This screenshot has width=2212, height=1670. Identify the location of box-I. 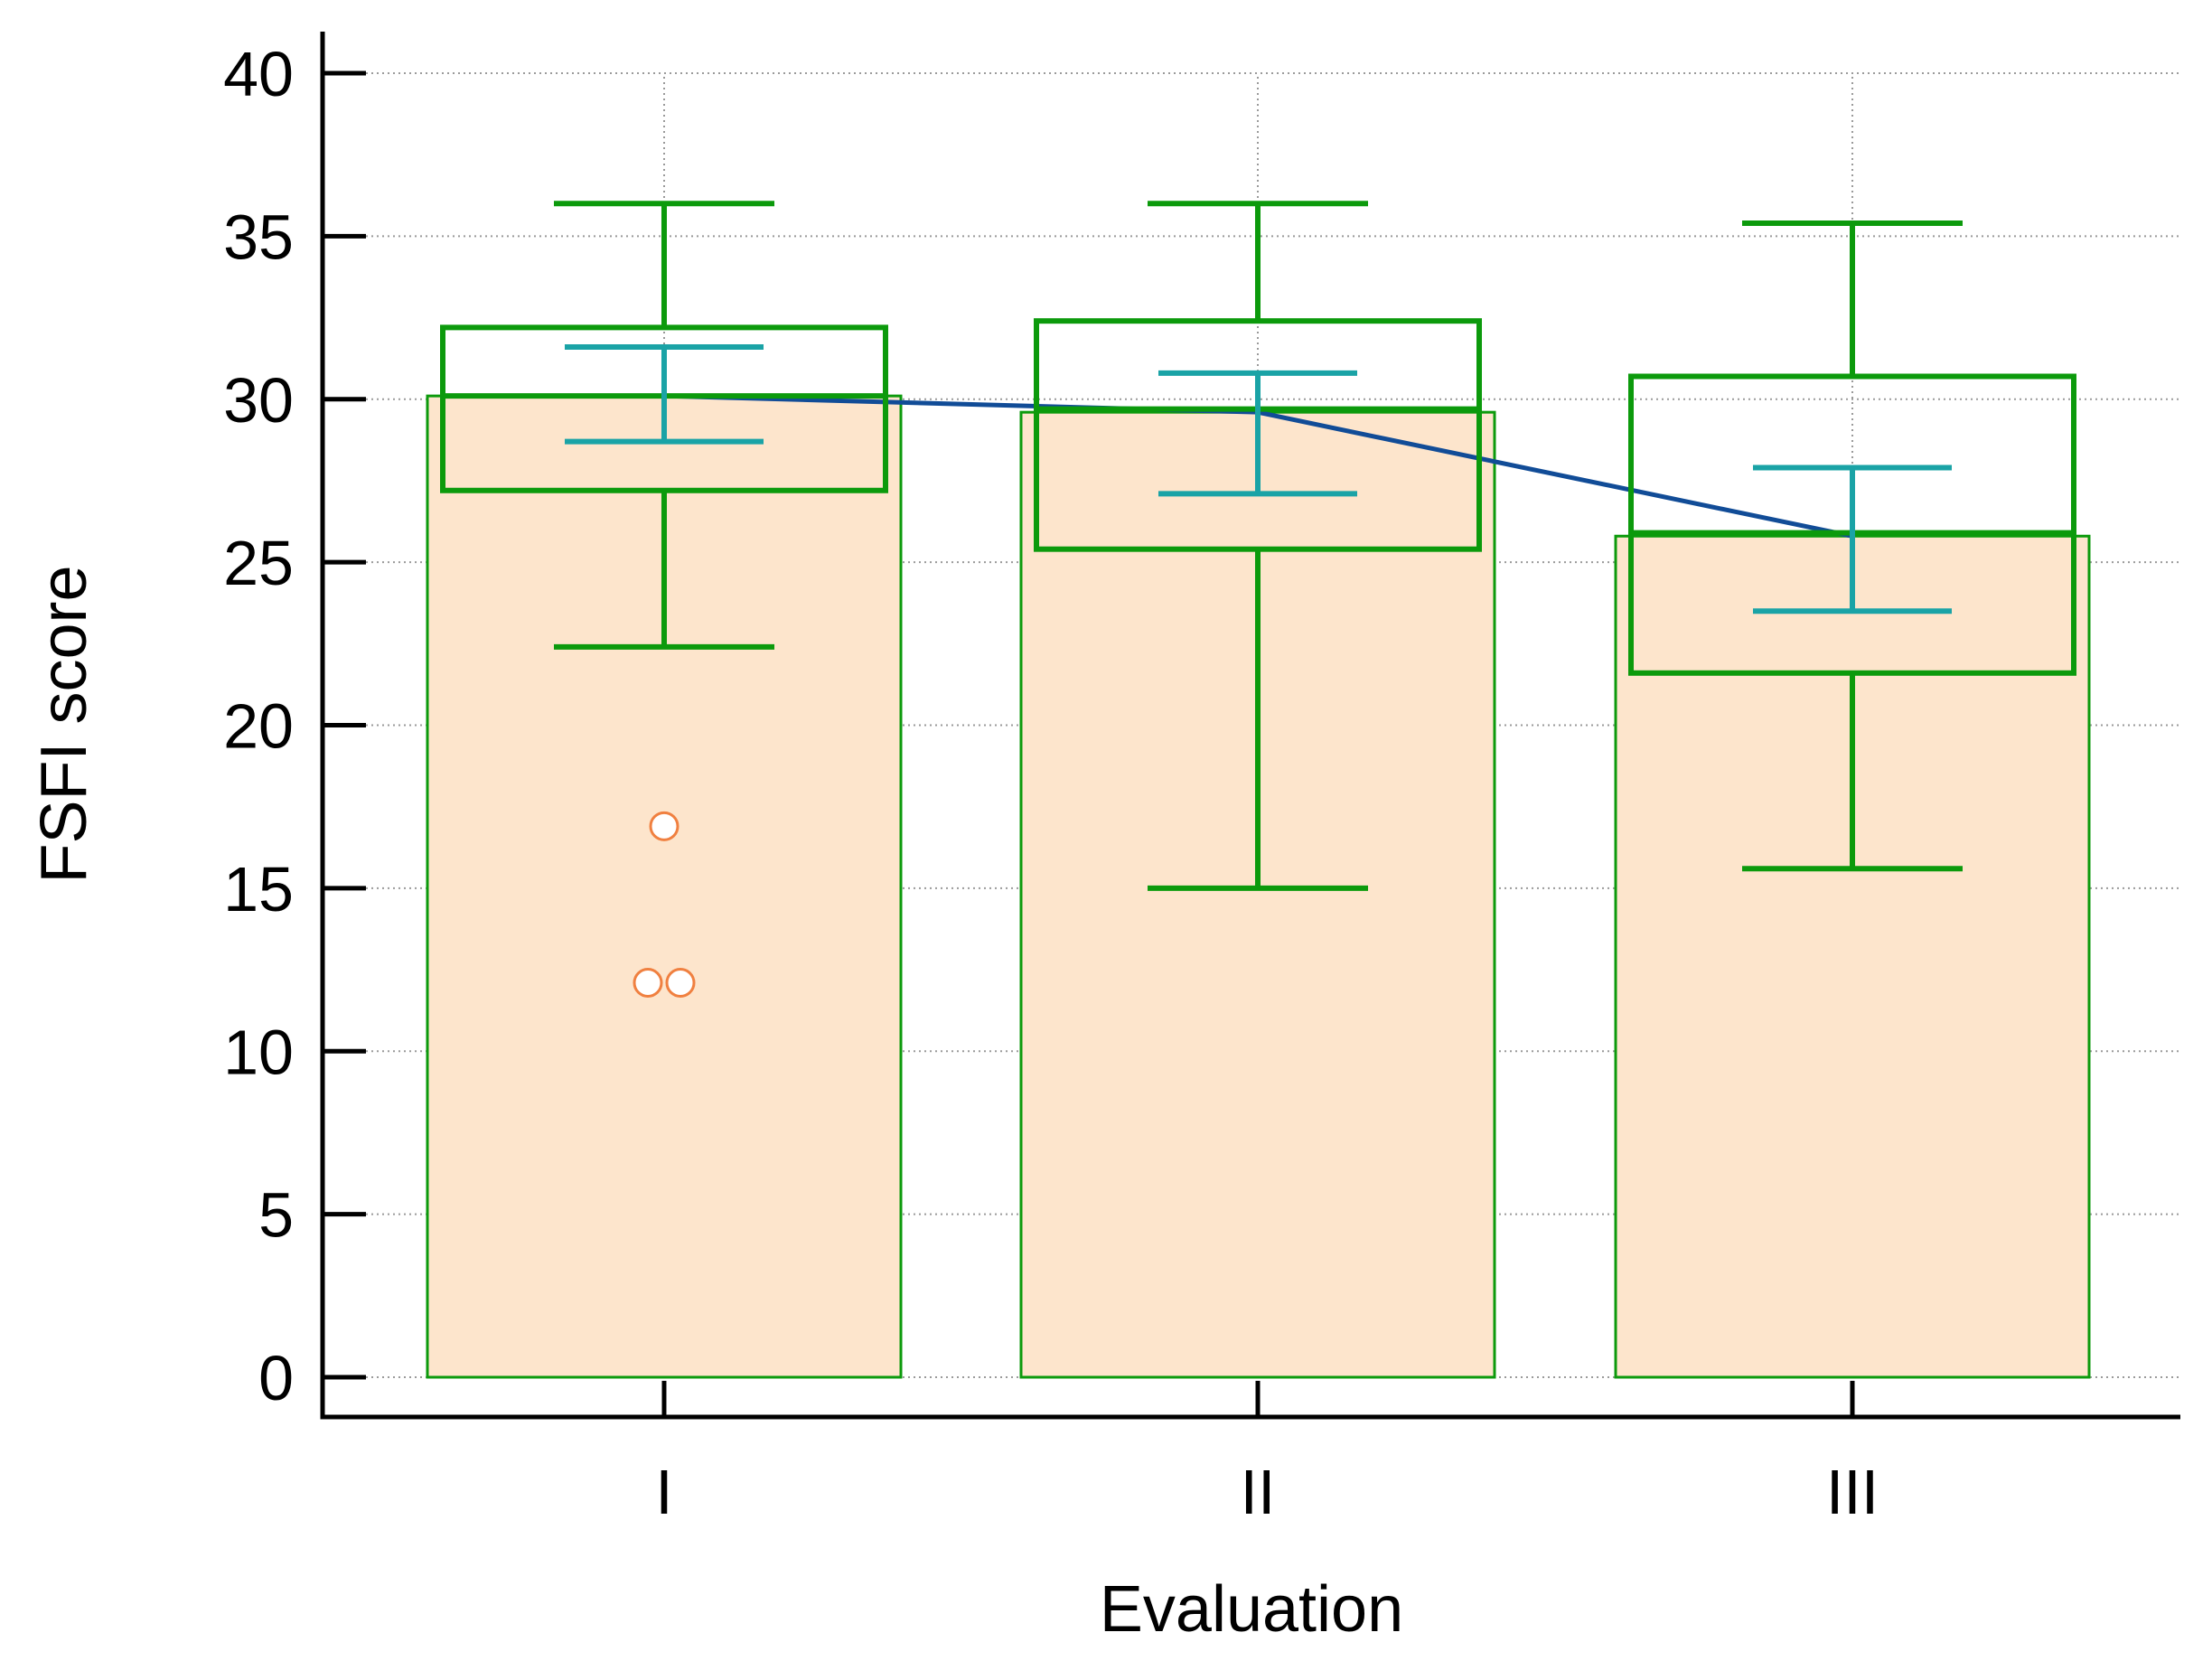
(664, 408).